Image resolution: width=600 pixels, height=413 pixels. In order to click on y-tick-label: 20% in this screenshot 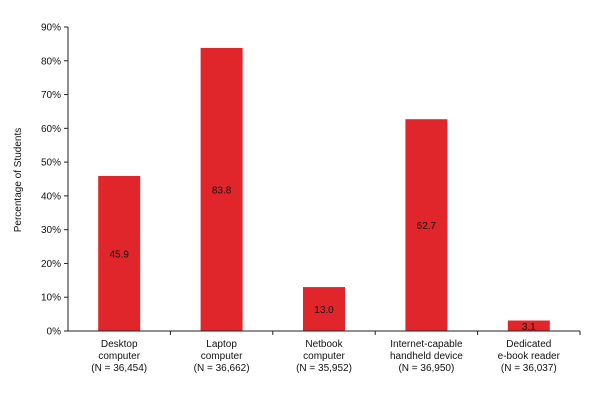, I will do `click(51, 264)`.